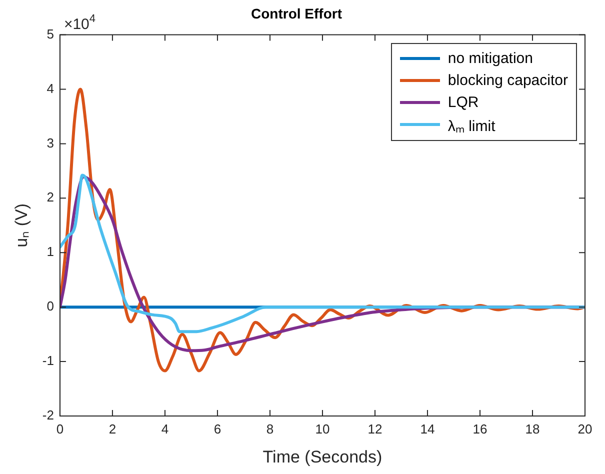 This screenshot has width=605, height=474. I want to click on x-tick-label: 6, so click(218, 428).